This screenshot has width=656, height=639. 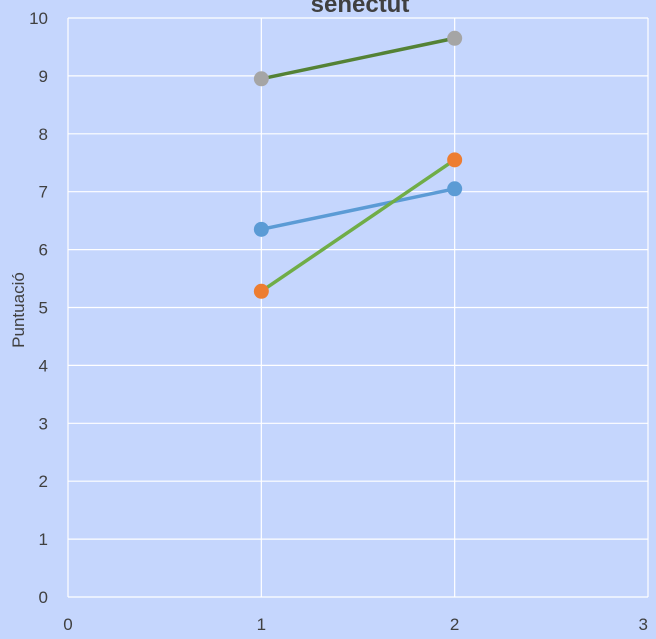 What do you see at coordinates (43, 539) in the screenshot?
I see `y-tick-label: 1` at bounding box center [43, 539].